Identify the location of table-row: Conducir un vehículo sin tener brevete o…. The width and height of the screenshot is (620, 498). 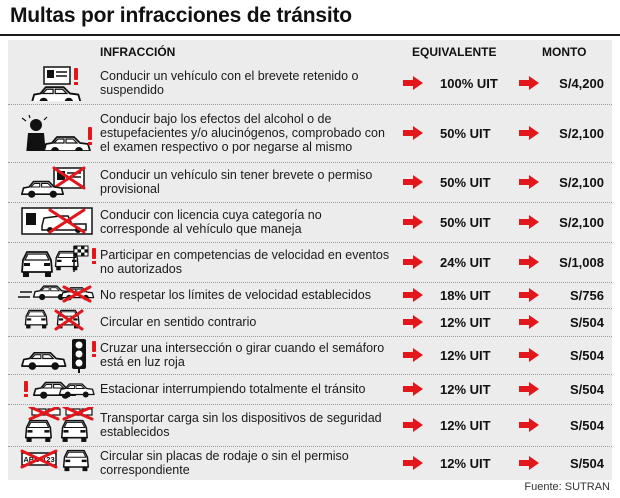
(310, 182).